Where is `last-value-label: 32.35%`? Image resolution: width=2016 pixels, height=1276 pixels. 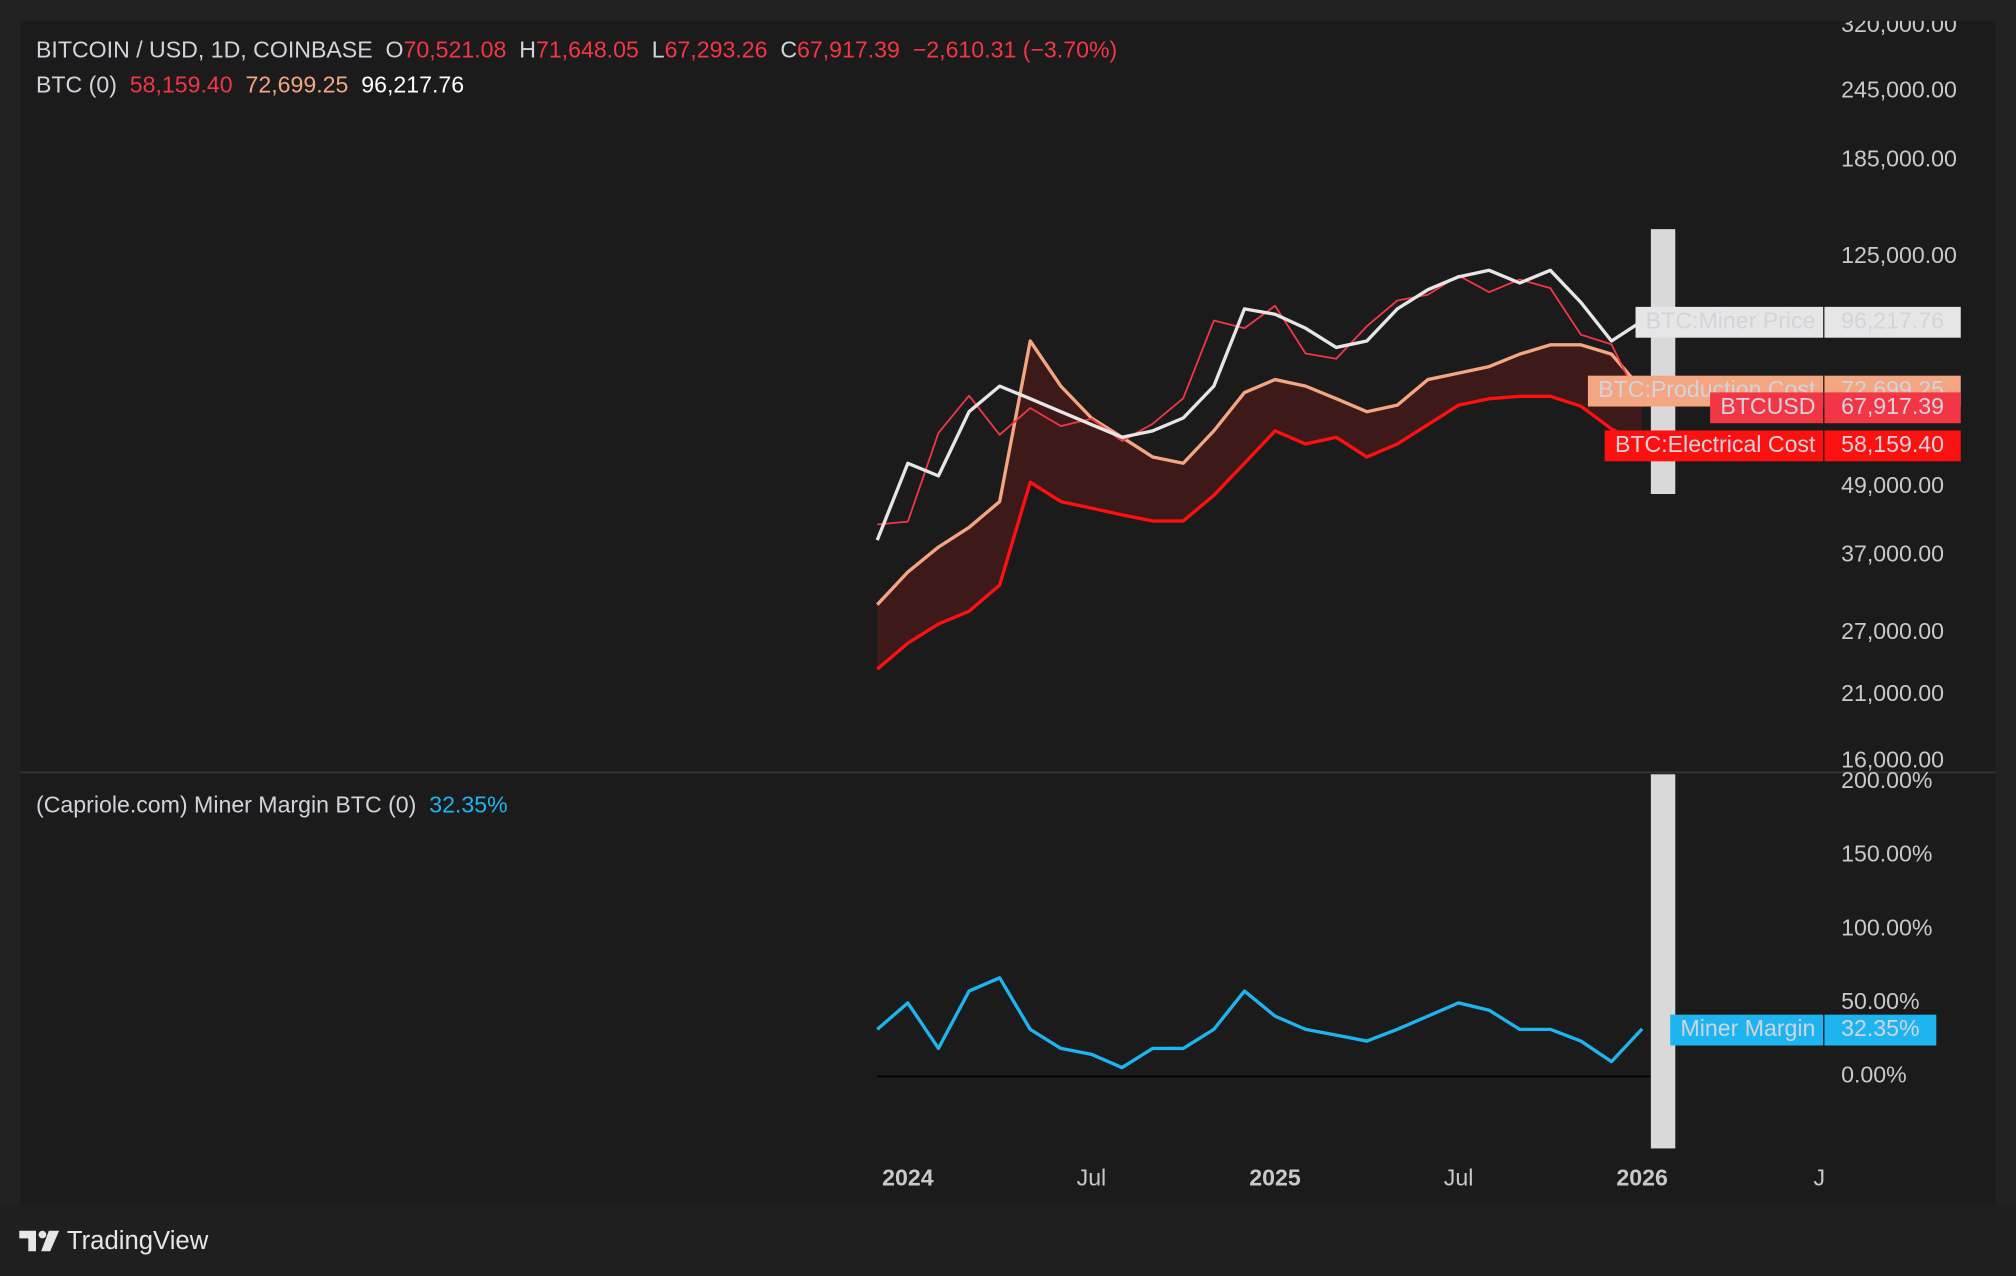
last-value-label: 32.35% is located at coordinates (1880, 1028).